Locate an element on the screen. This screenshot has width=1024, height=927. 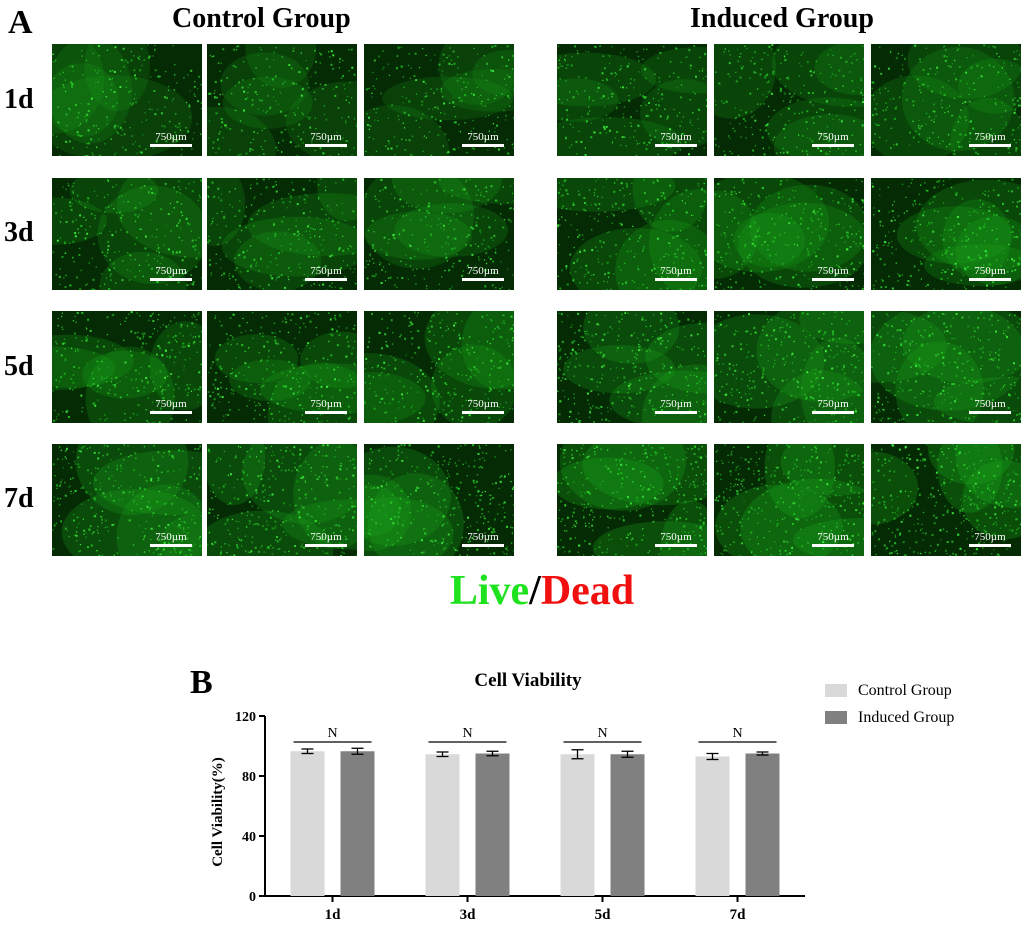
micrograph-induced-3d-3: 750µm is located at coordinates (946, 234).